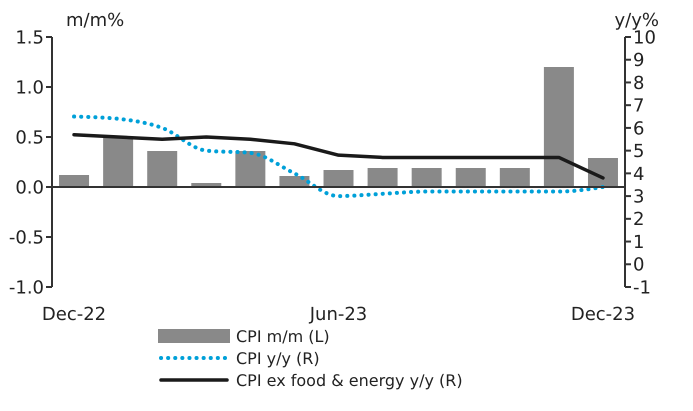 The height and width of the screenshot is (411, 693). What do you see at coordinates (29, 187) in the screenshot?
I see `y-tick-label: 0.0` at bounding box center [29, 187].